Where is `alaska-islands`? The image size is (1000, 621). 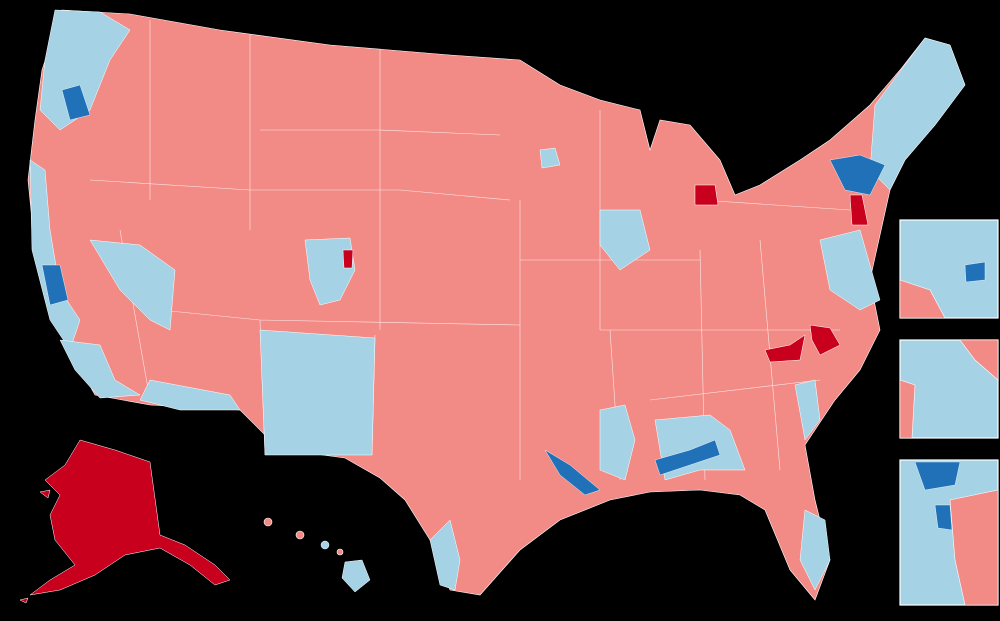 alaska-islands is located at coordinates (35, 546).